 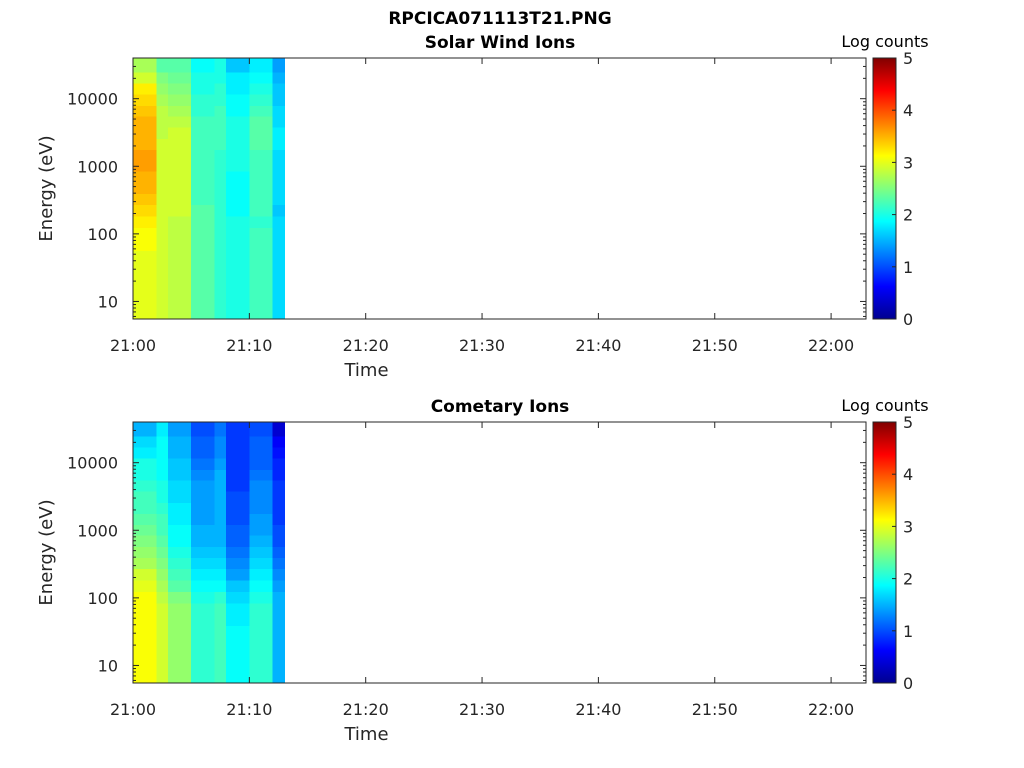 What do you see at coordinates (908, 267) in the screenshot?
I see `colorbar-tick-label: 1` at bounding box center [908, 267].